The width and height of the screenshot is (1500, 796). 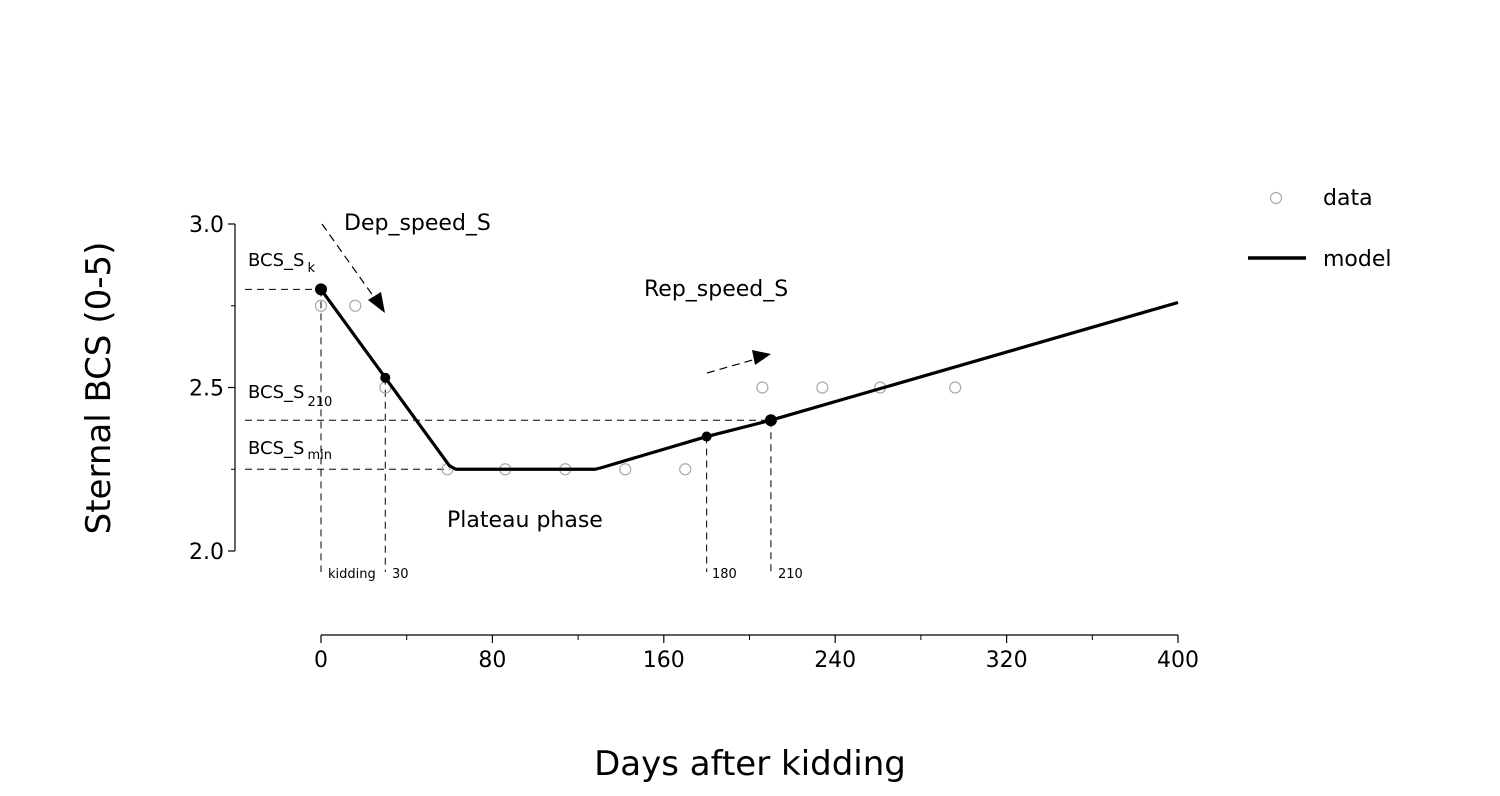 I want to click on y-ticks: 2.0 2.5 3.0, so click(x=212, y=389).